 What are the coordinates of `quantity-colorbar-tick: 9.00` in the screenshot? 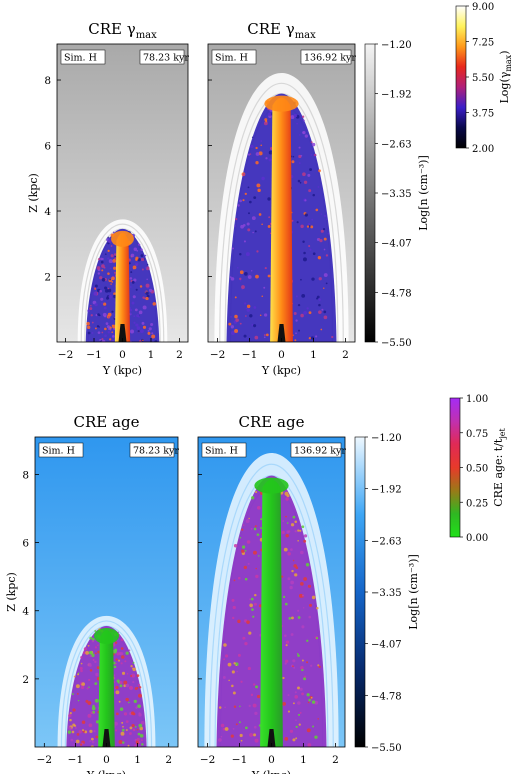 It's located at (483, 7).